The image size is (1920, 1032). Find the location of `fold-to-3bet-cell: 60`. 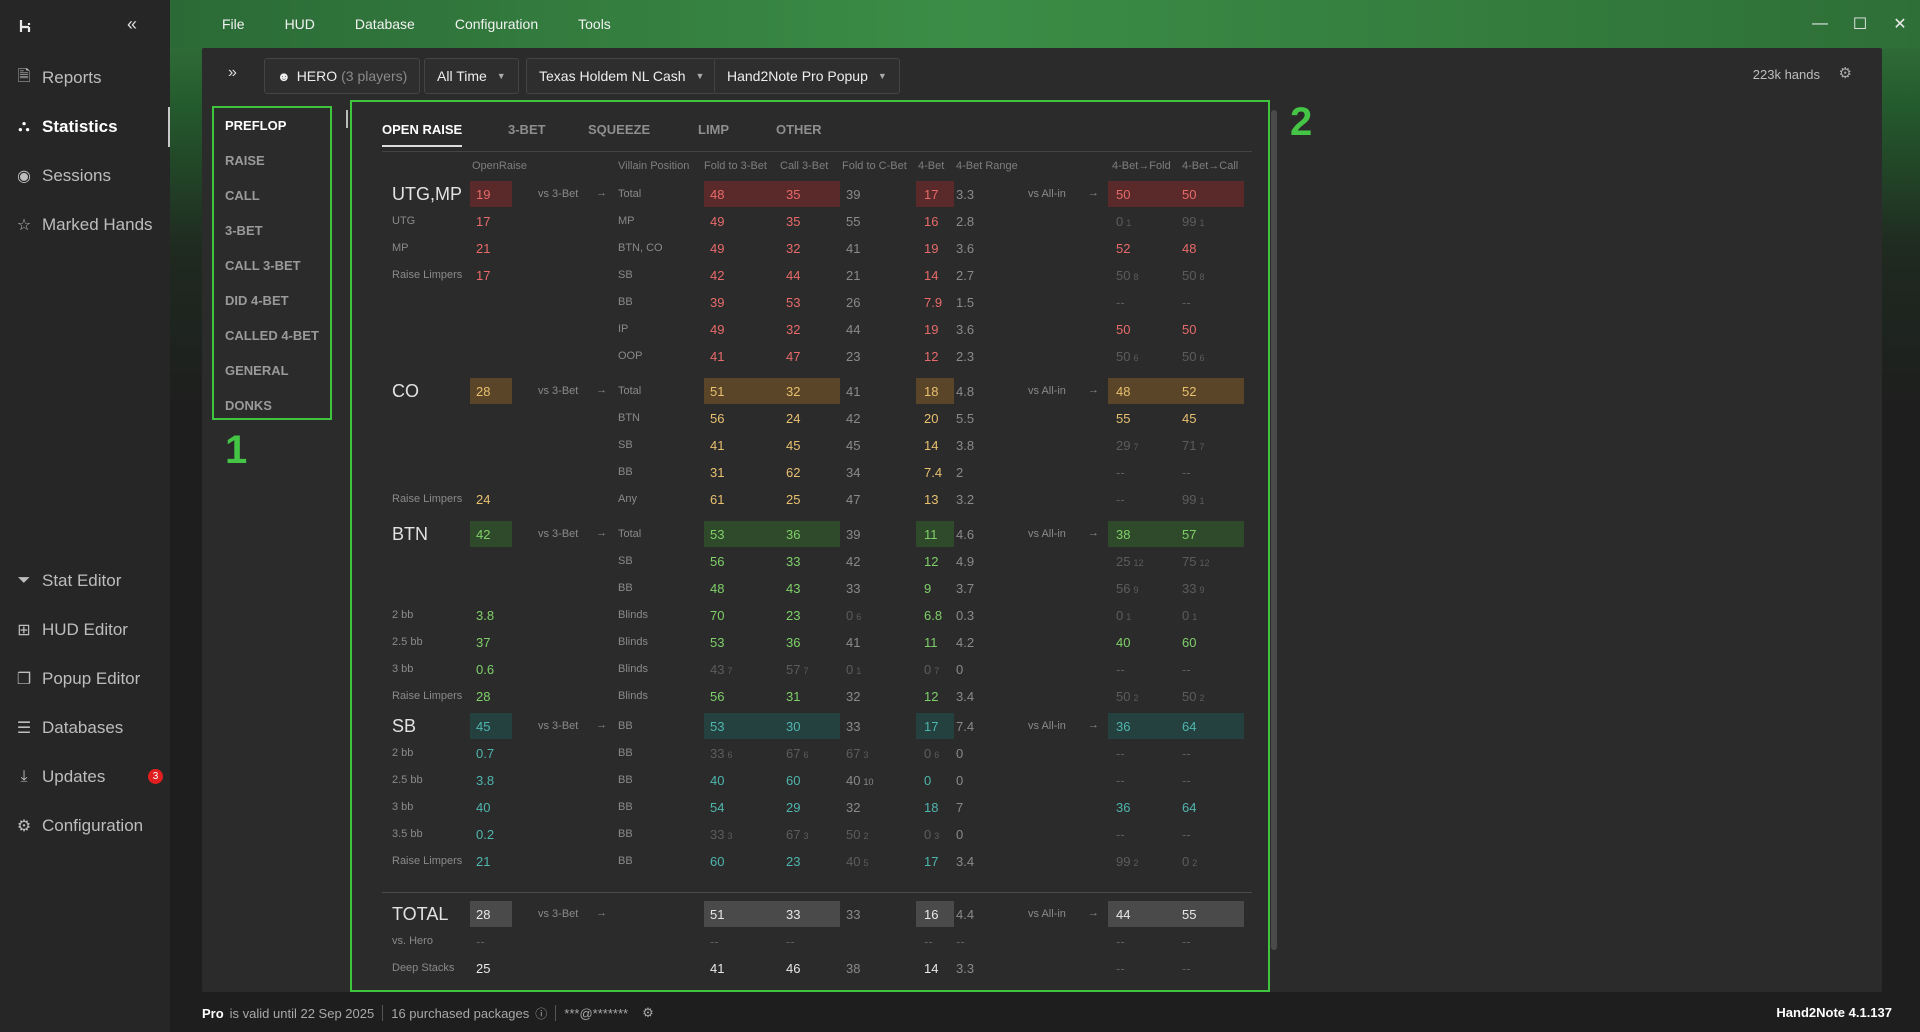

fold-to-3bet-cell: 60 is located at coordinates (717, 862).